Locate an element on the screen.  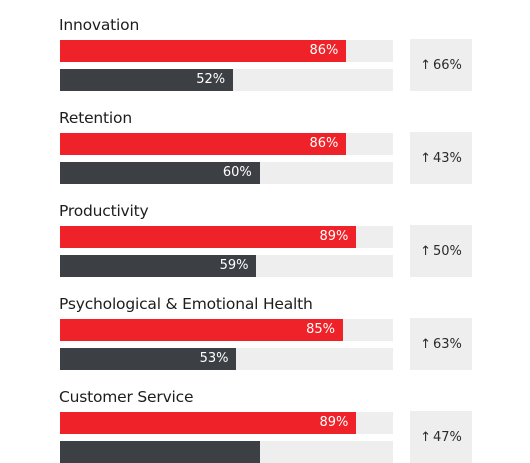
bar-value-label: 59% is located at coordinates (234, 265).